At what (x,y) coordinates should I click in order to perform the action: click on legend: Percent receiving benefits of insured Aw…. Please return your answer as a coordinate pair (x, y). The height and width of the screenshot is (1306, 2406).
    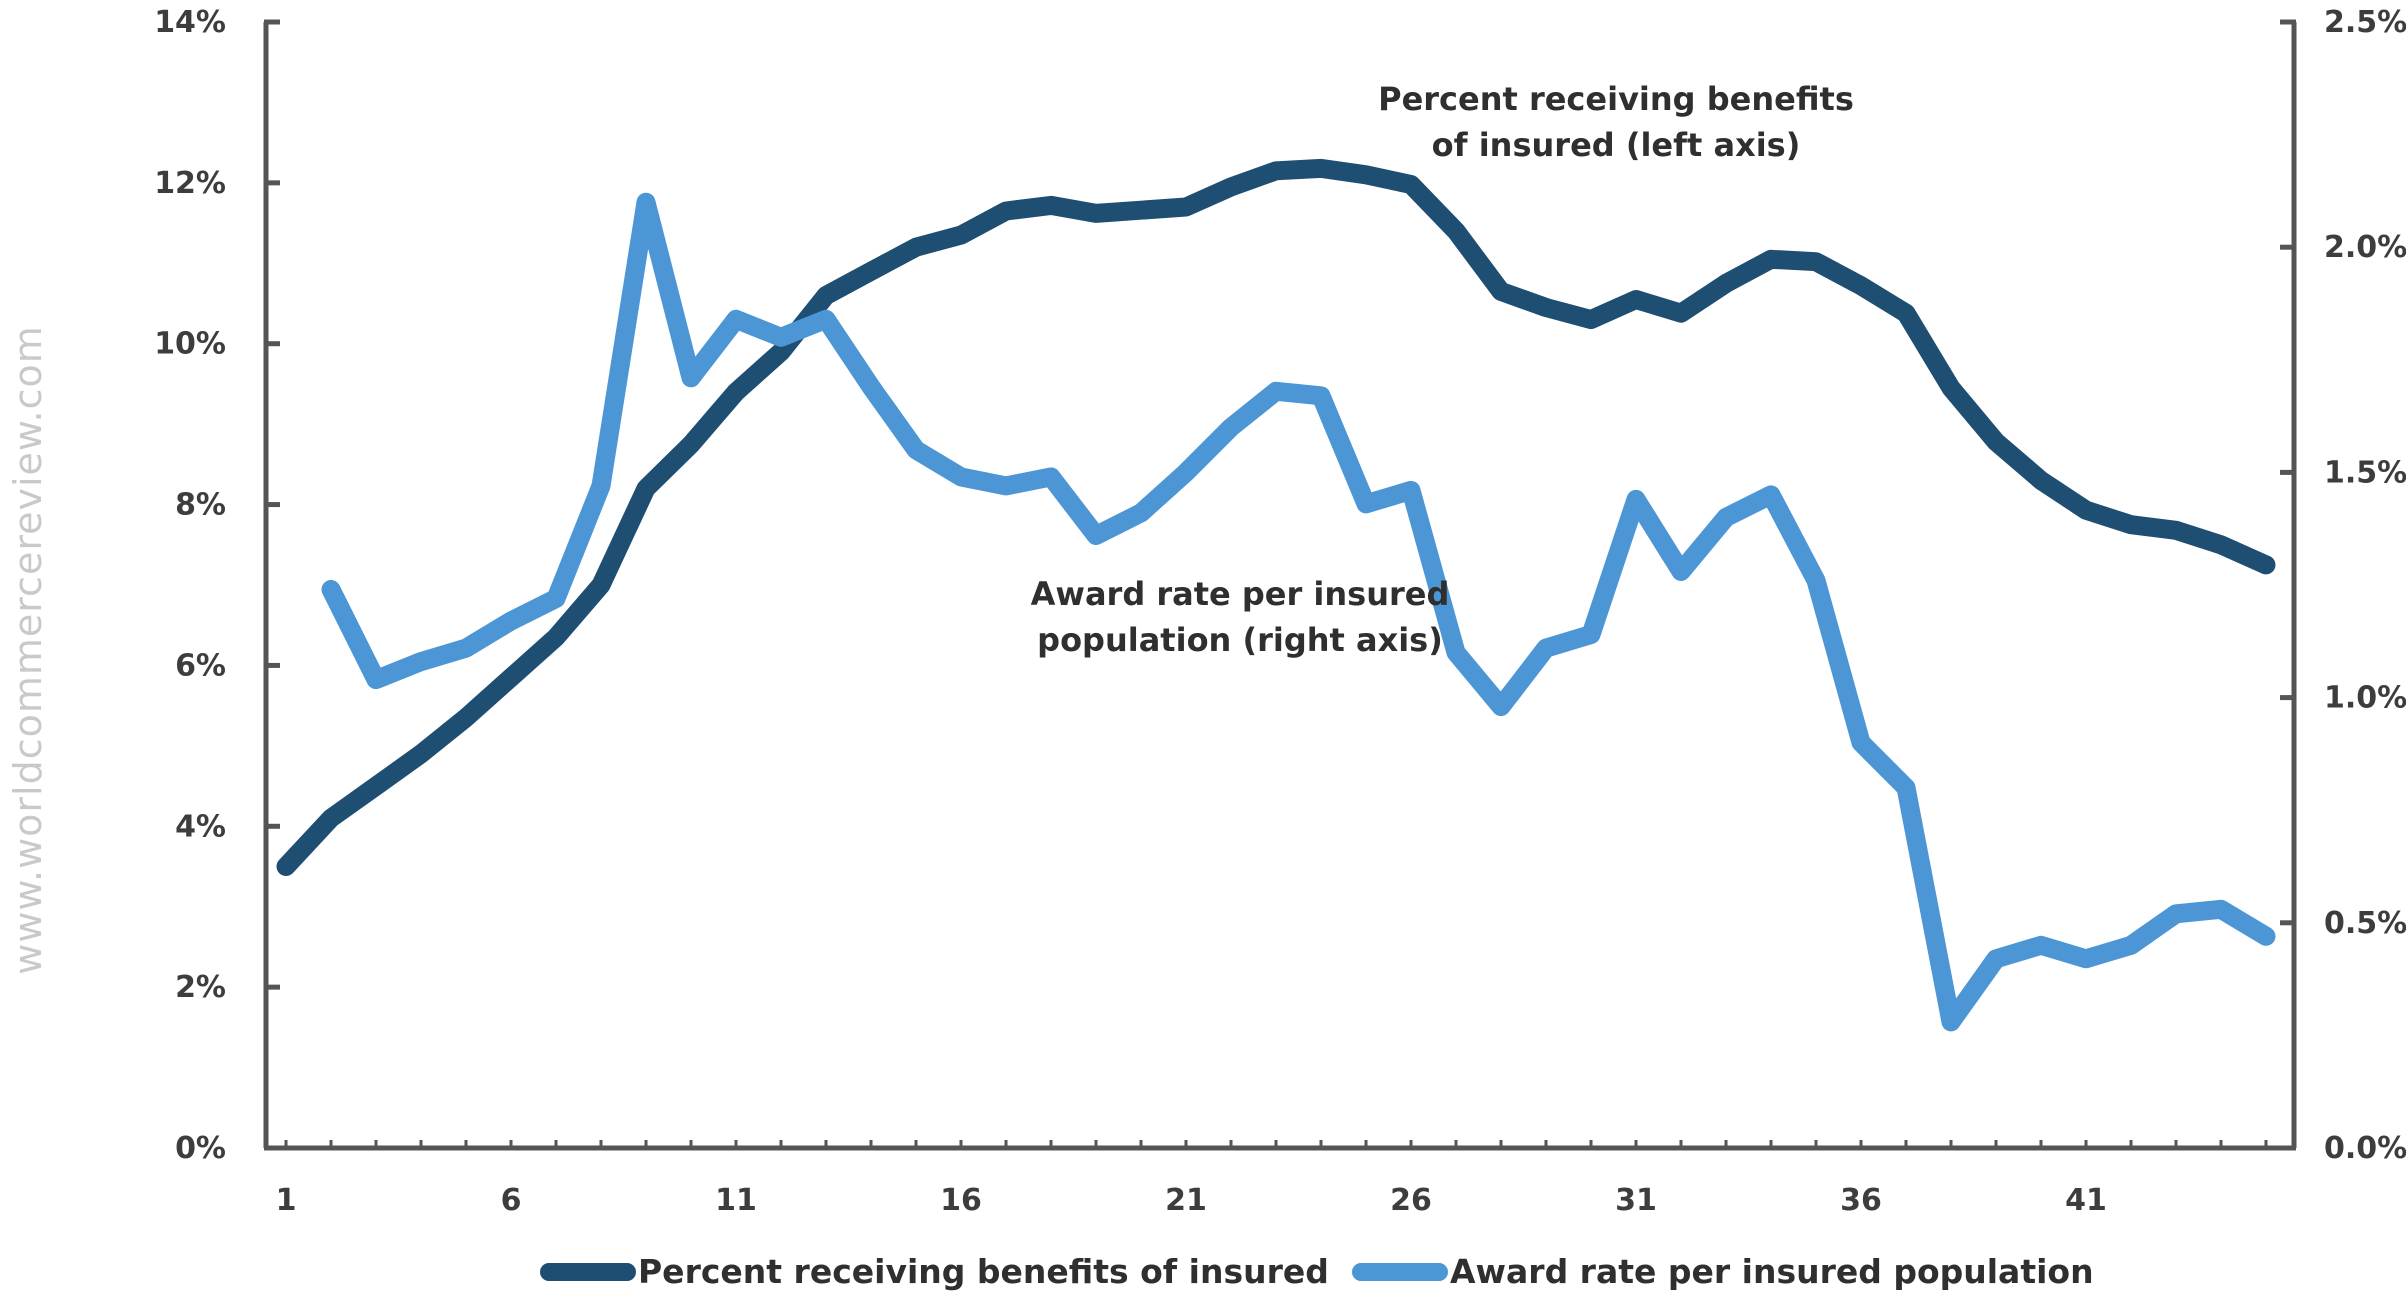
    Looking at the image, I should click on (1203, 1277).